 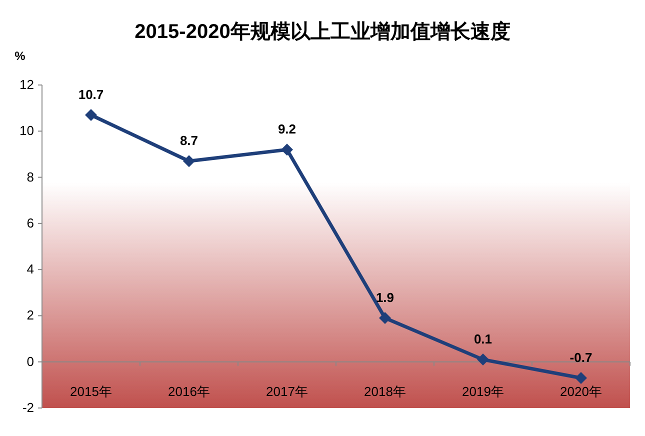 What do you see at coordinates (30, 222) in the screenshot?
I see `y-tick-label: 6` at bounding box center [30, 222].